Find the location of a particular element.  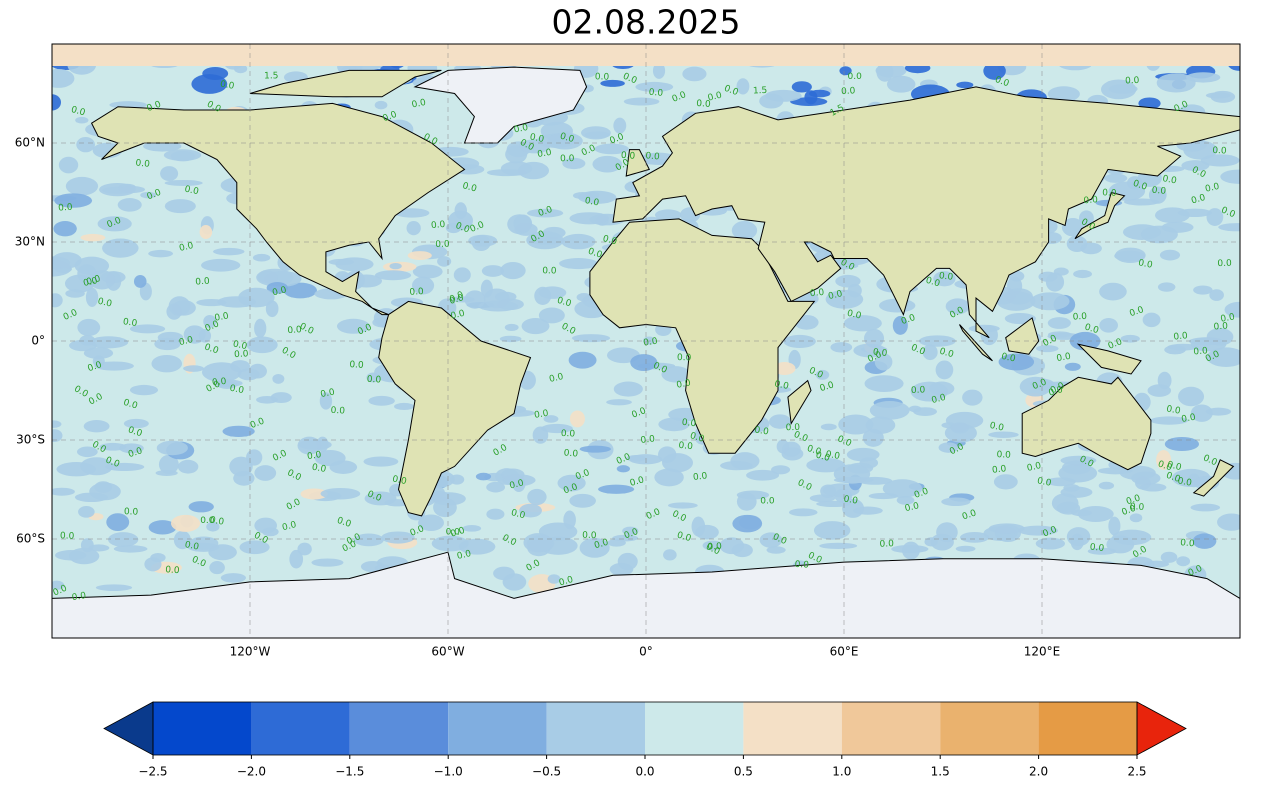

land is located at coordinates (1109, 359).